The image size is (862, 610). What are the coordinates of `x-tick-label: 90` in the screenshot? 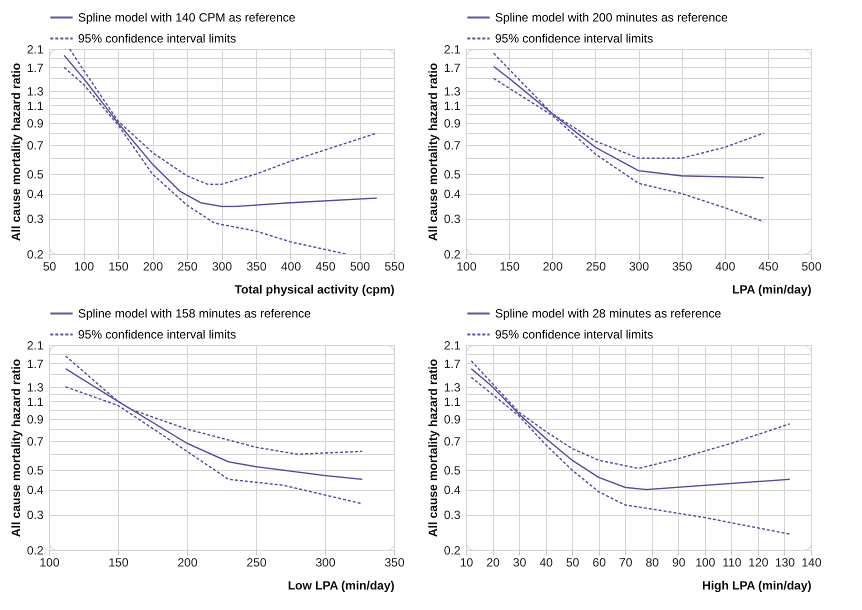 It's located at (679, 563).